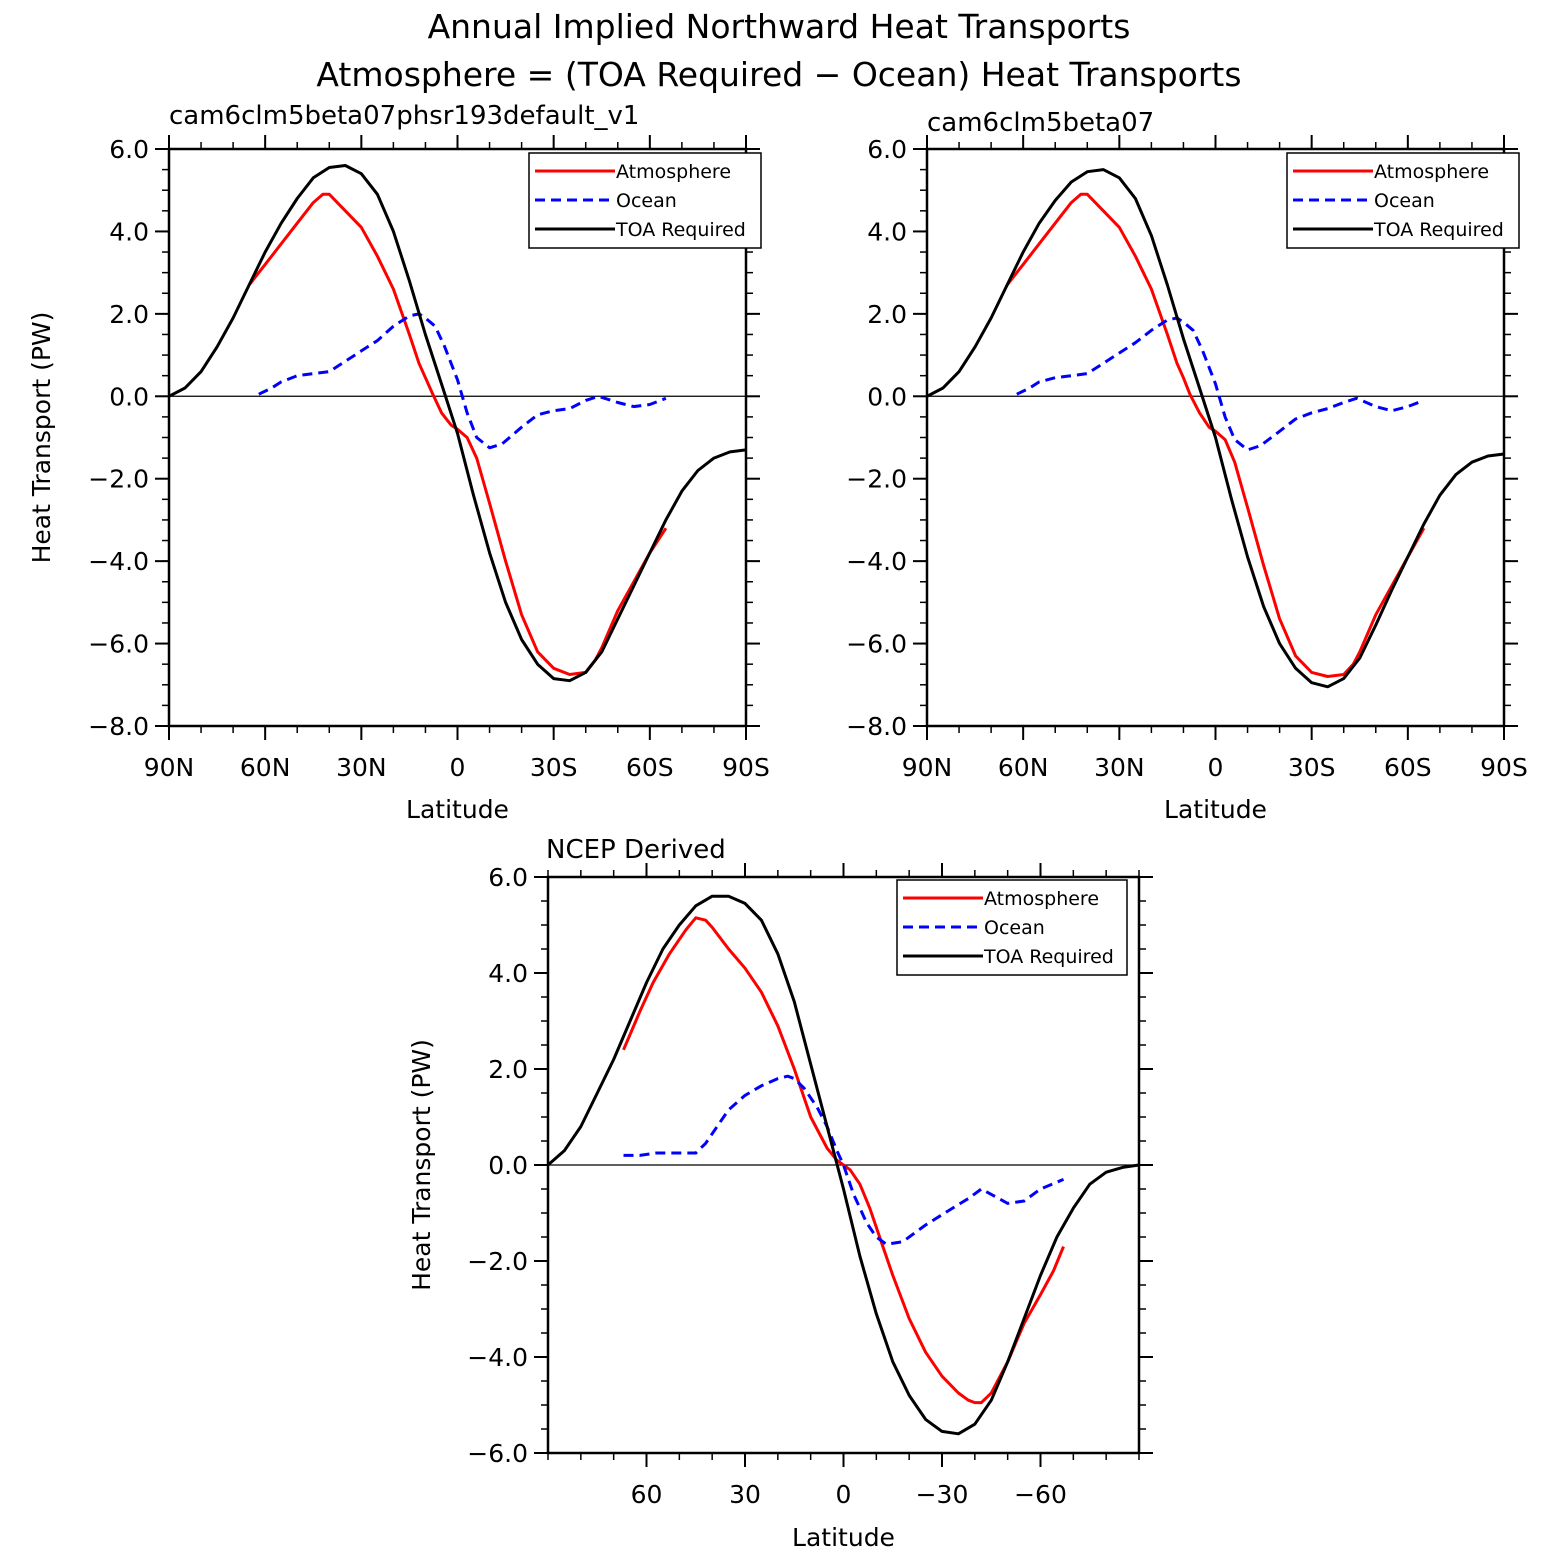 This screenshot has height=1558, width=1558. Describe the element at coordinates (1040, 123) in the screenshot. I see `panel-title: cam6clm5beta07` at that location.